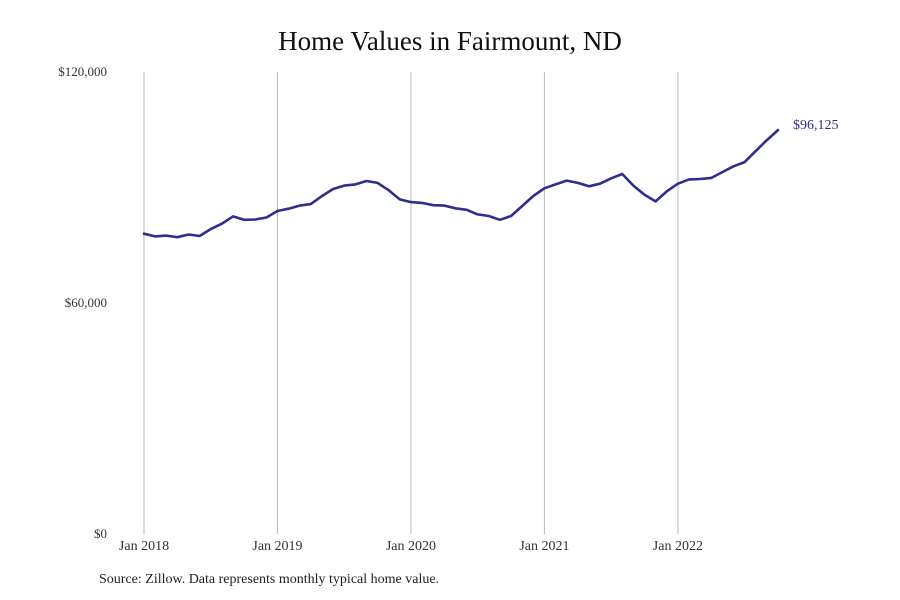 This screenshot has width=900, height=600. I want to click on x-axis-ticks: Jan 2018 Jan 2019 Jan 2020 Jan 2021 Jan 2022, so click(411, 546).